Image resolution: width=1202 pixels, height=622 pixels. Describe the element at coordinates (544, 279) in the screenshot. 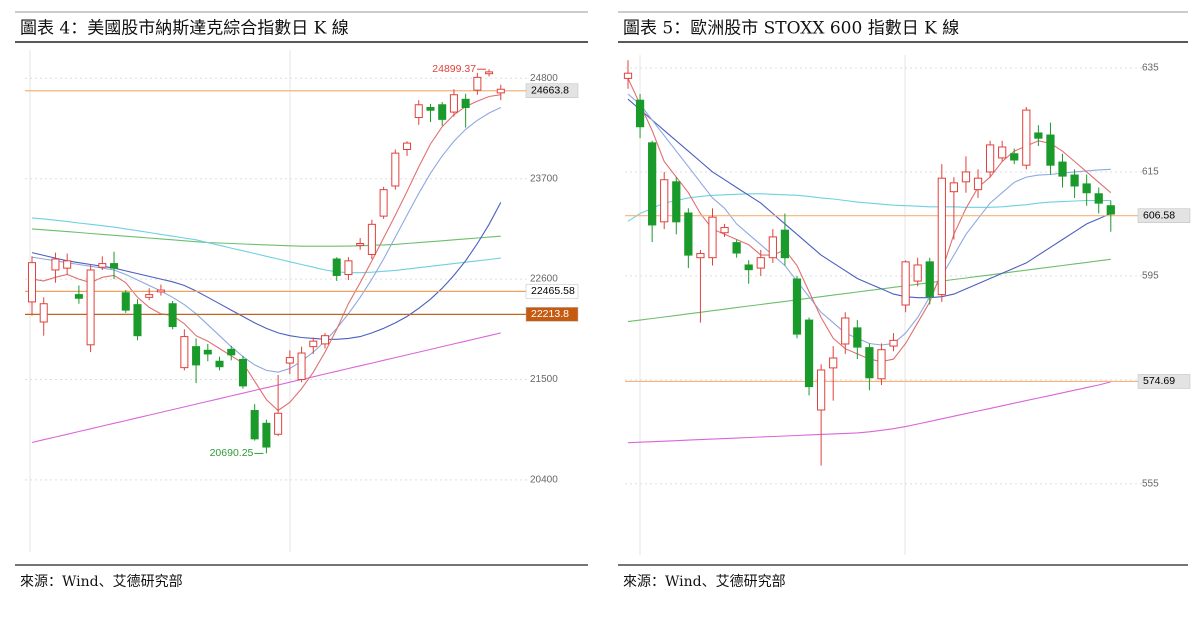

I see `y-tick-label: 22600` at that location.